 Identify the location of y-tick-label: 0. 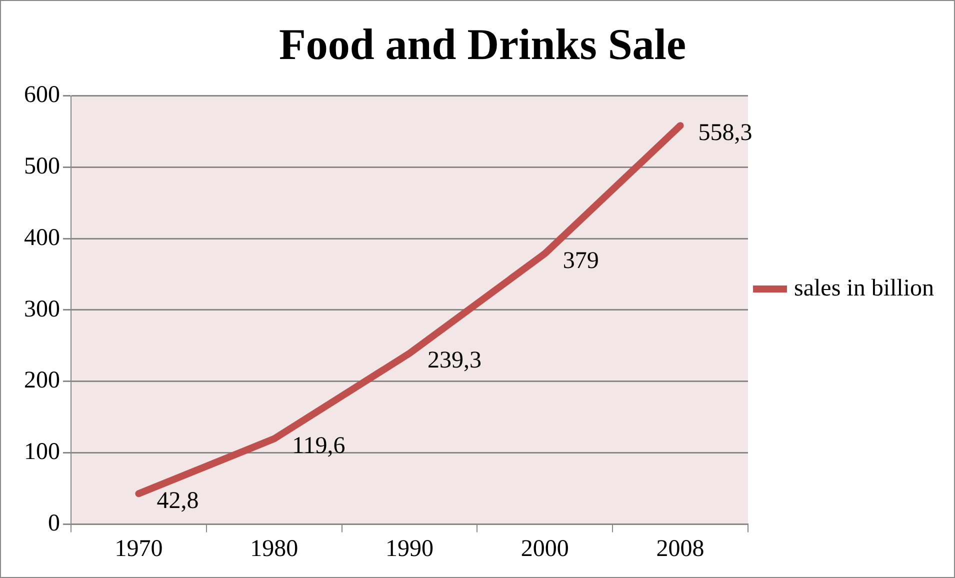
(54, 523).